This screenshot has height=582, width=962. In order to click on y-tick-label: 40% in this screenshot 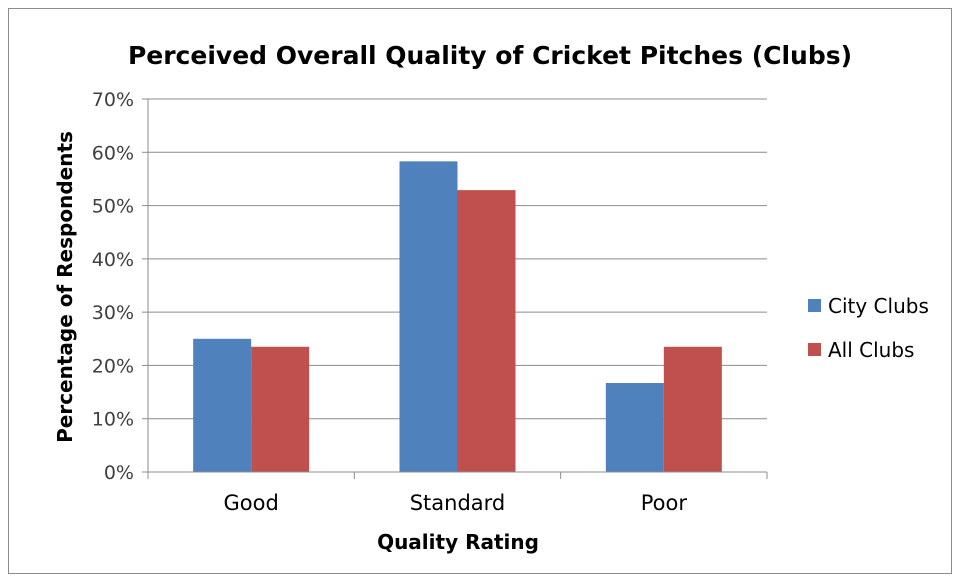, I will do `click(113, 260)`.